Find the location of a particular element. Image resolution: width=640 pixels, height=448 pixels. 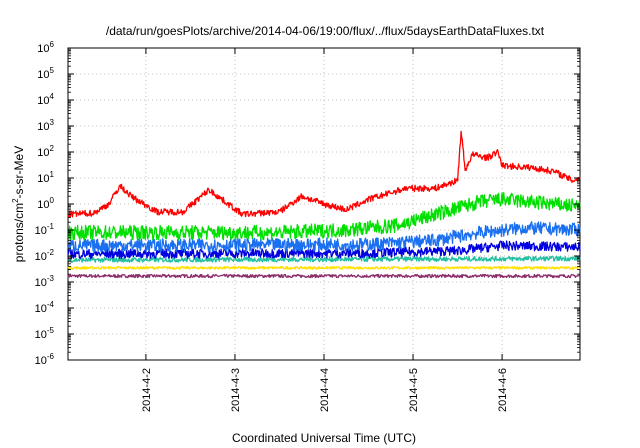

y-tick-label: 10¹ is located at coordinates (45, 177).